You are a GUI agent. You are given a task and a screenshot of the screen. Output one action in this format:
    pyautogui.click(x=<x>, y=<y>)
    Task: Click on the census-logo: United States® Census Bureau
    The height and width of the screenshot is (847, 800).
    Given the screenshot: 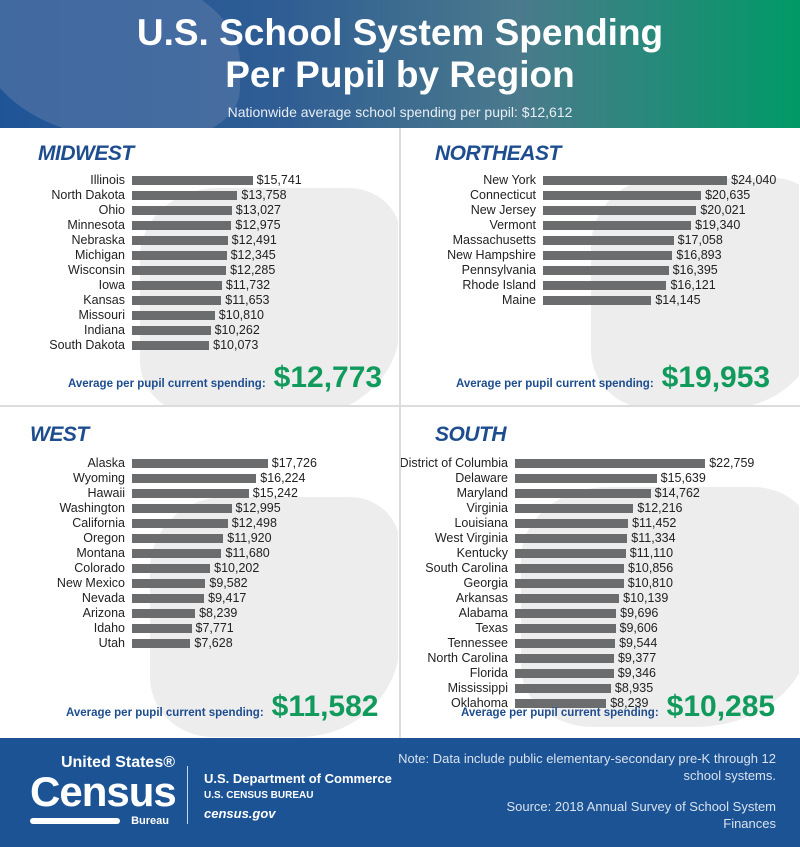 What is the action you would take?
    pyautogui.click(x=103, y=792)
    